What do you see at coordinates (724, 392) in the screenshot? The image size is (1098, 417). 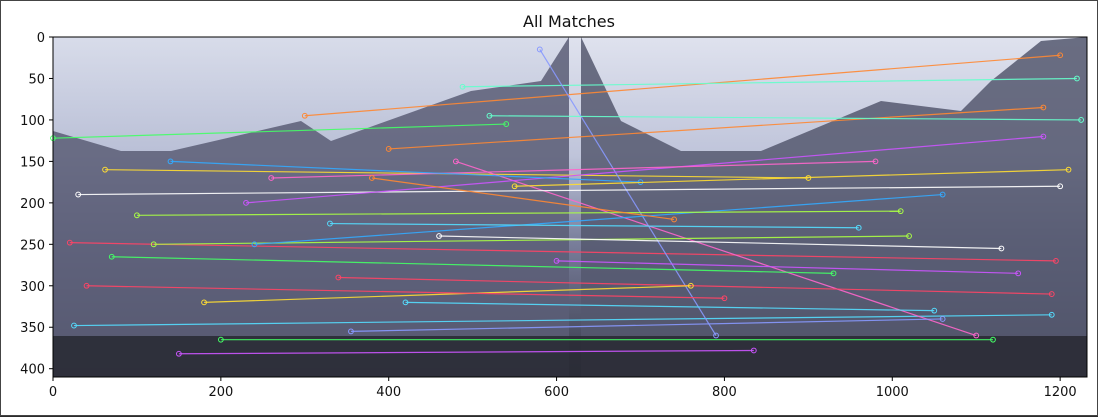 I see `x-tick-label: 800` at bounding box center [724, 392].